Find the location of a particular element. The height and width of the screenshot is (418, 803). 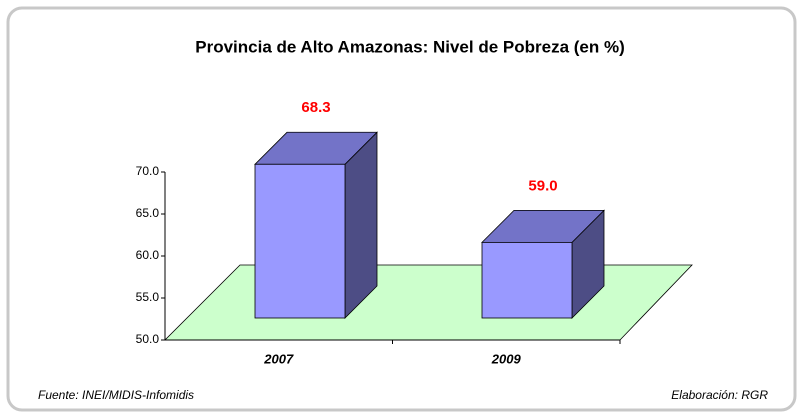

y-tick-label: 50.0 is located at coordinates (148, 339).